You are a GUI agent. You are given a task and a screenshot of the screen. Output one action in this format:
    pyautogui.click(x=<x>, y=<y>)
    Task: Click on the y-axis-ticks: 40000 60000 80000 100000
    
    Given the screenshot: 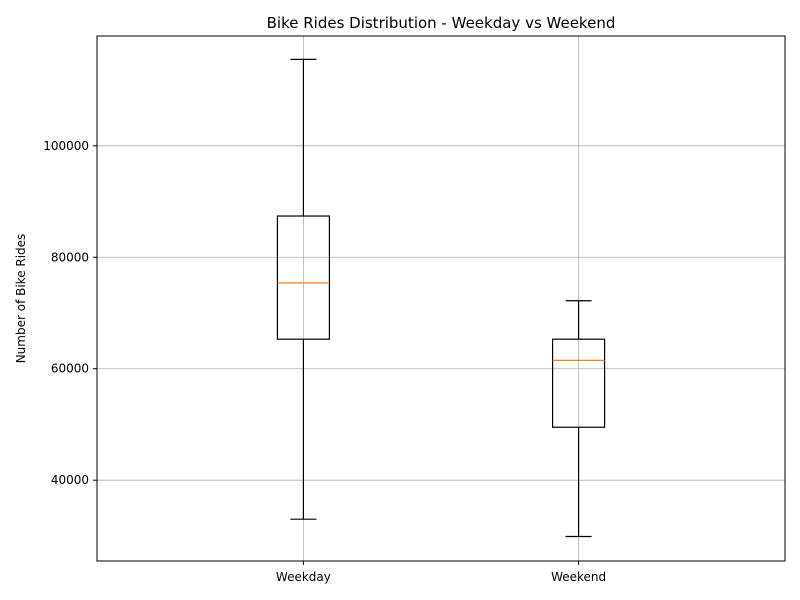 What is the action you would take?
    pyautogui.click(x=70, y=313)
    